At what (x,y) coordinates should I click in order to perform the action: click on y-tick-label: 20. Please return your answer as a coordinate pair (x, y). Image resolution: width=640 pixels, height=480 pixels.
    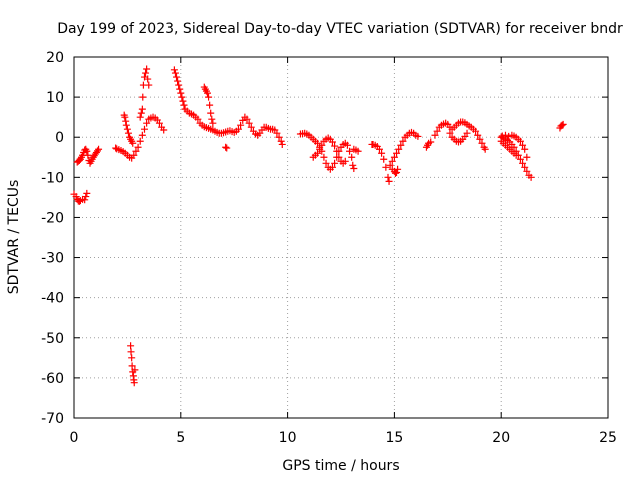
    Looking at the image, I should click on (55, 58).